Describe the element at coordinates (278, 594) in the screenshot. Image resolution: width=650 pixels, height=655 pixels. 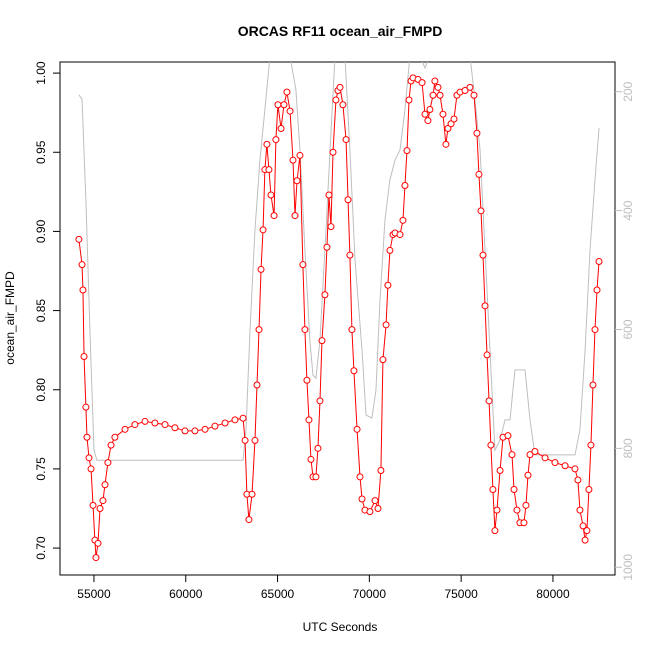
I see `x-tick-label: 65000` at that location.